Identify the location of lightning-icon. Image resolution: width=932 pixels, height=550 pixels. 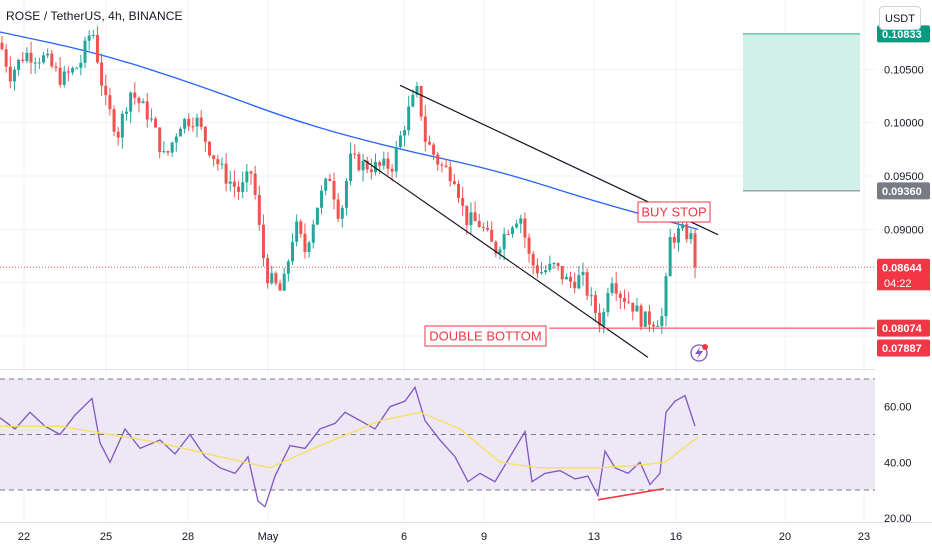
(699, 353).